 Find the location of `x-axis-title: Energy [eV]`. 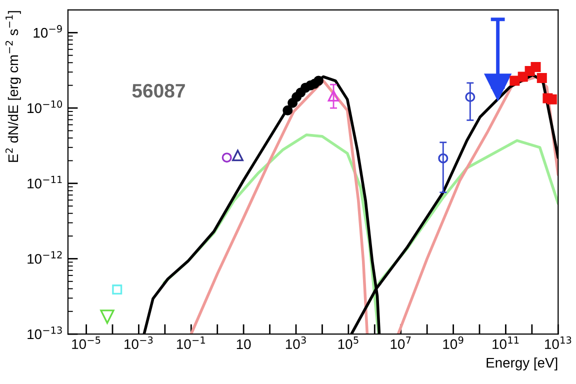

x-axis-title: Energy [eV] is located at coordinates (522, 363).